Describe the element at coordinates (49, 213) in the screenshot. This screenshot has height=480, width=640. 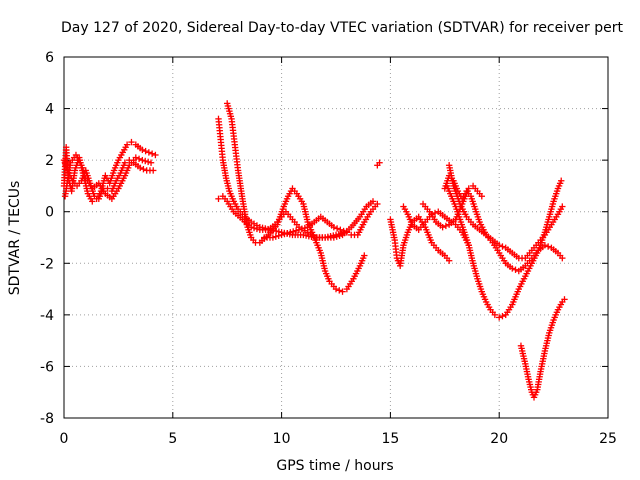
I see `y-tick-label: 0` at that location.